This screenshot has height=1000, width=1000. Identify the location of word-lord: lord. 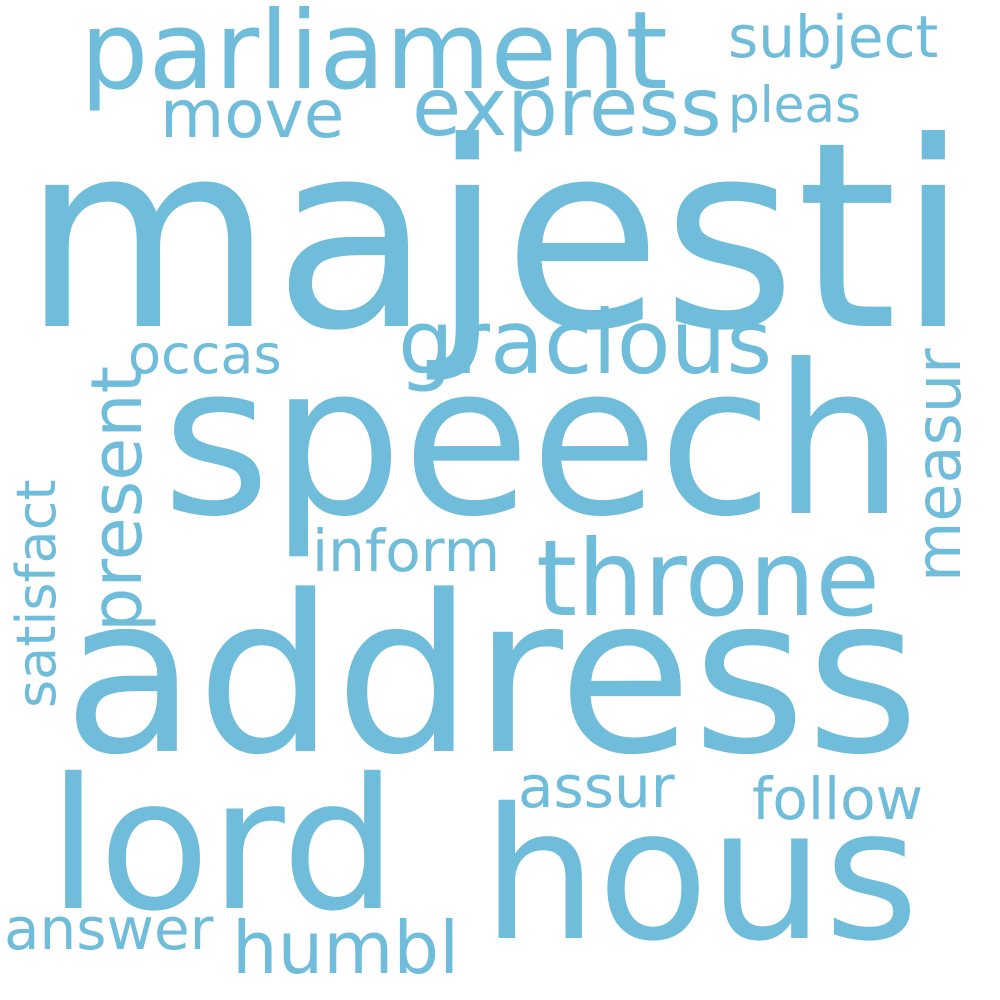
(223, 845).